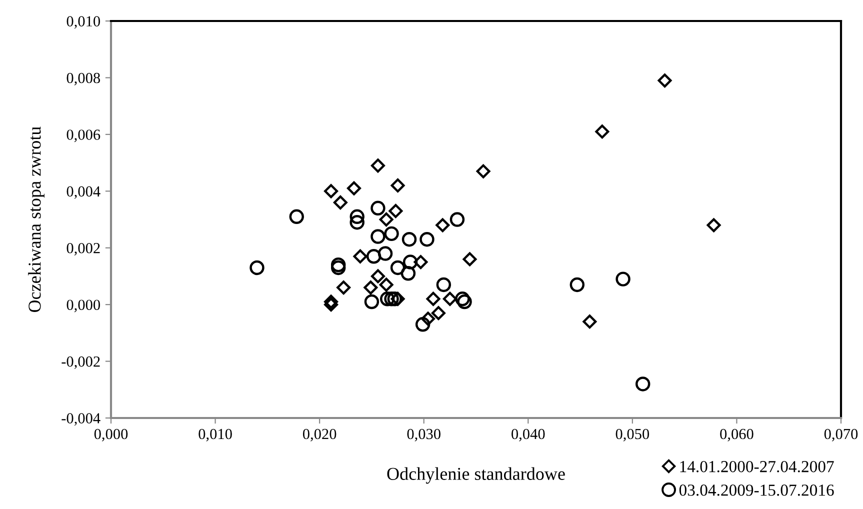 This screenshot has width=863, height=509. What do you see at coordinates (83, 136) in the screenshot?
I see `y-tick-label: 0,006` at bounding box center [83, 136].